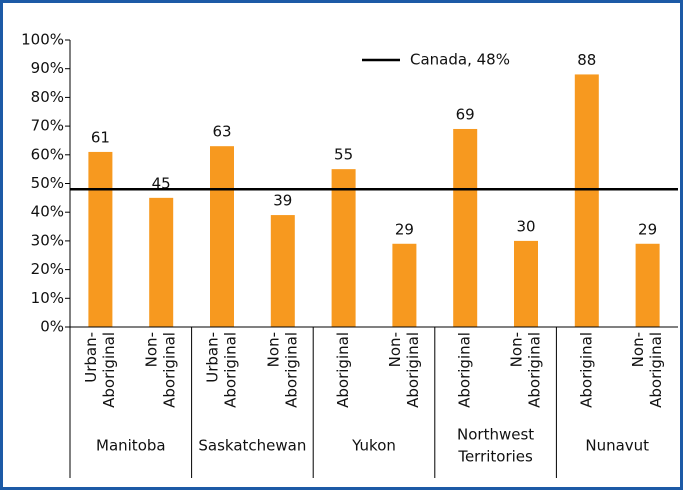  I want to click on y-tick-label: 0%, so click(52, 327).